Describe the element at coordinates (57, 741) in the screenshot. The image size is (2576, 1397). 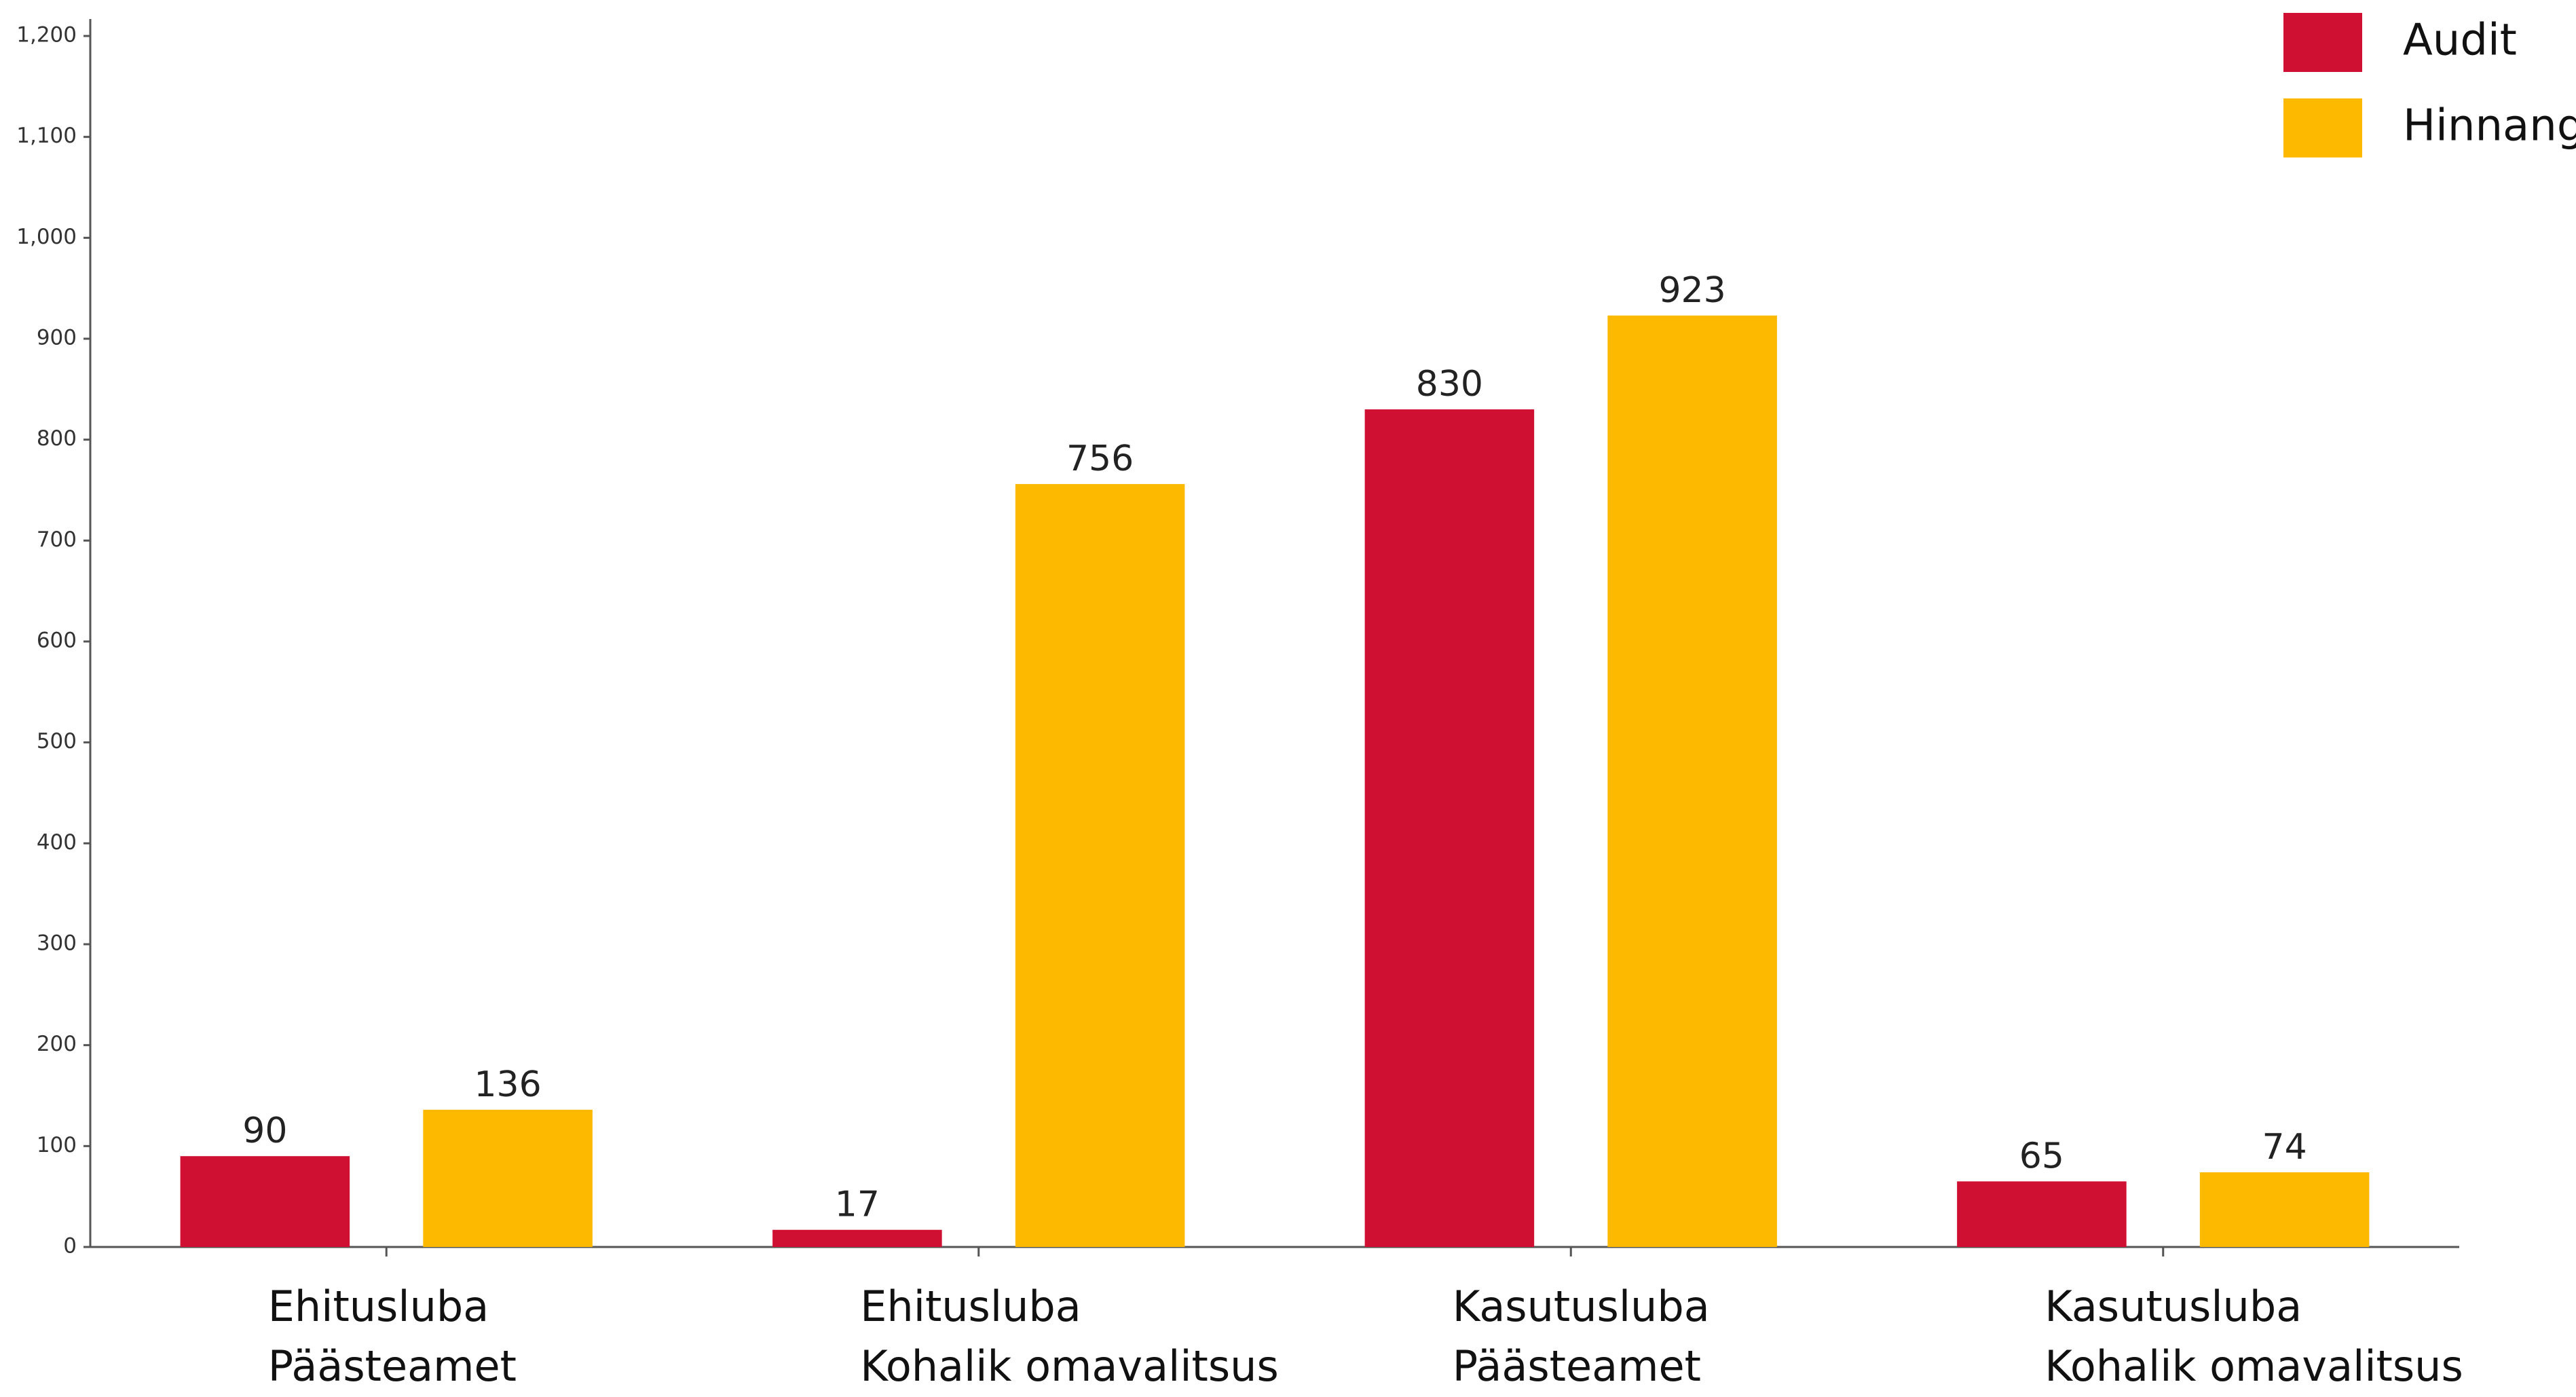
I see `y-tick-label: 500` at that location.